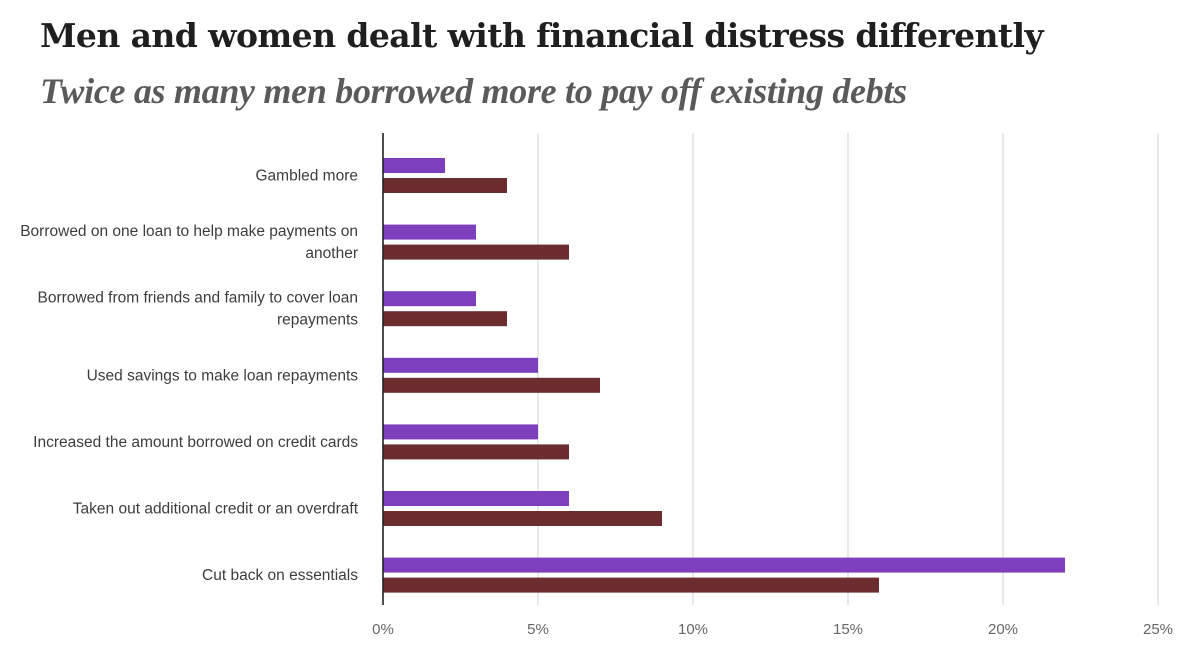  I want to click on category-label-line: Cut back on essentials, so click(280, 575).